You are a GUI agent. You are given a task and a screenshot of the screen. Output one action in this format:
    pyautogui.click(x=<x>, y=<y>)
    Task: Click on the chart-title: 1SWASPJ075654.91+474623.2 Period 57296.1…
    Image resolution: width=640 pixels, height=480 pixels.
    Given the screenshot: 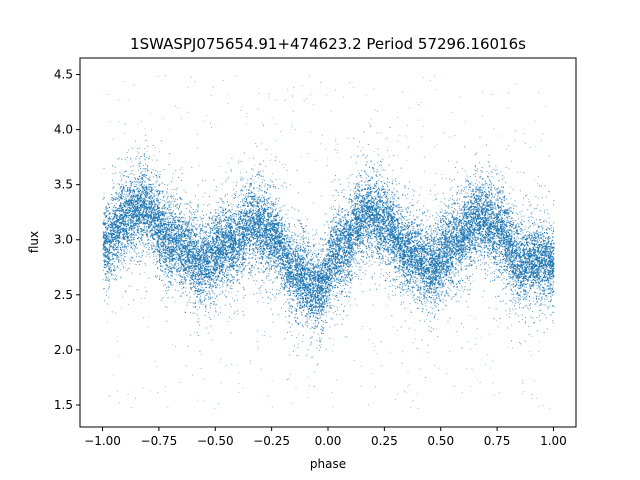 What is the action you would take?
    pyautogui.click(x=328, y=44)
    